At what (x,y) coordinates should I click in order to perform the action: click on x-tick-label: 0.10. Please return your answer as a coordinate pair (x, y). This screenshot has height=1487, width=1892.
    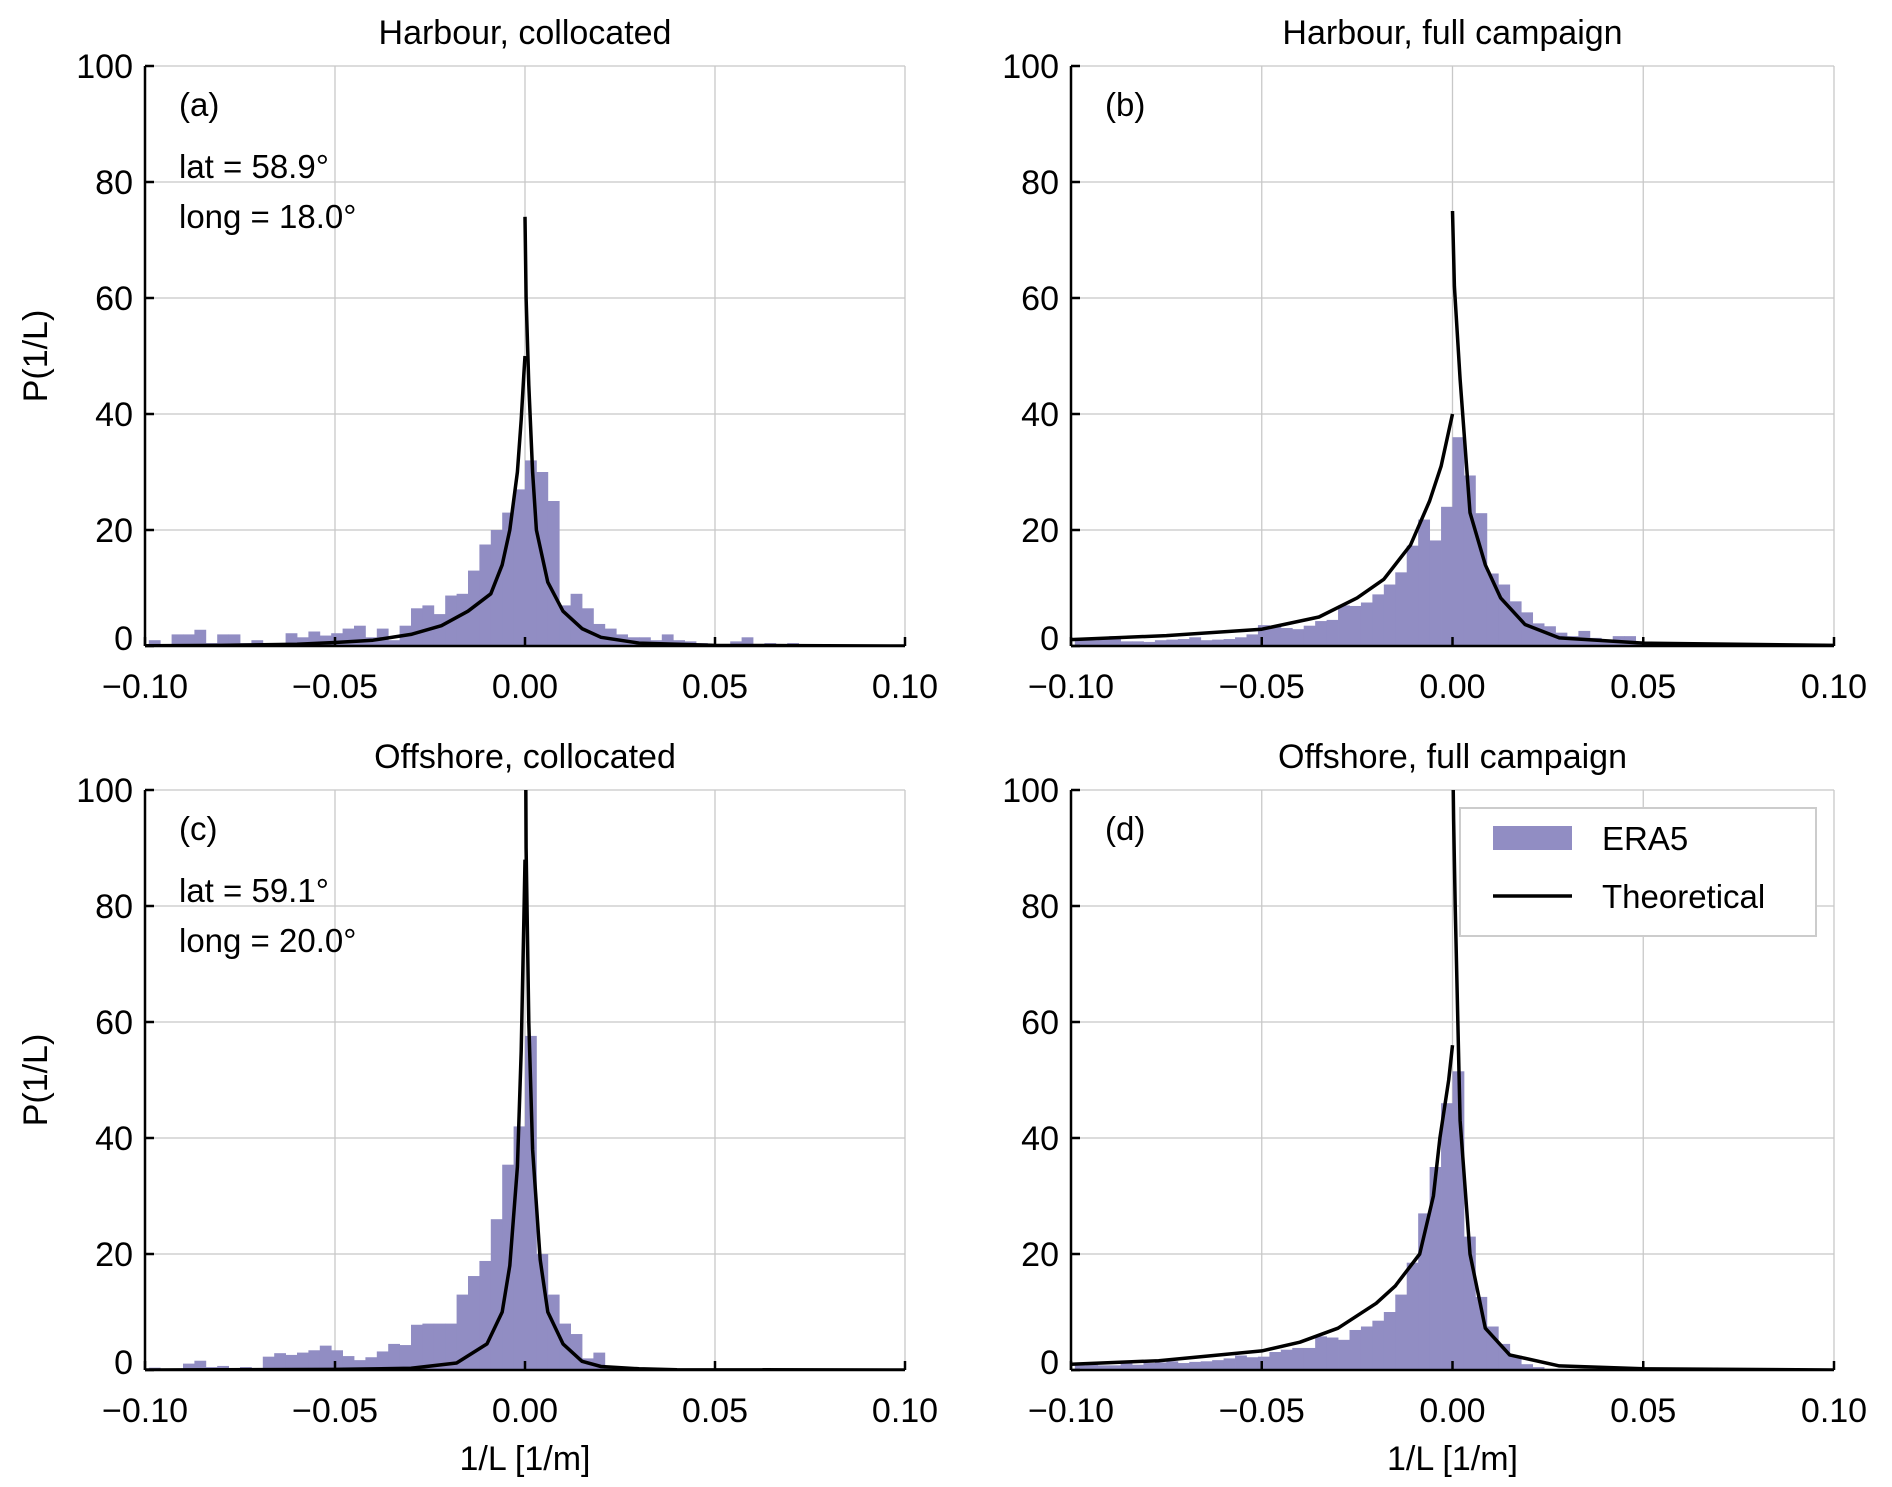
    Looking at the image, I should click on (1834, 687).